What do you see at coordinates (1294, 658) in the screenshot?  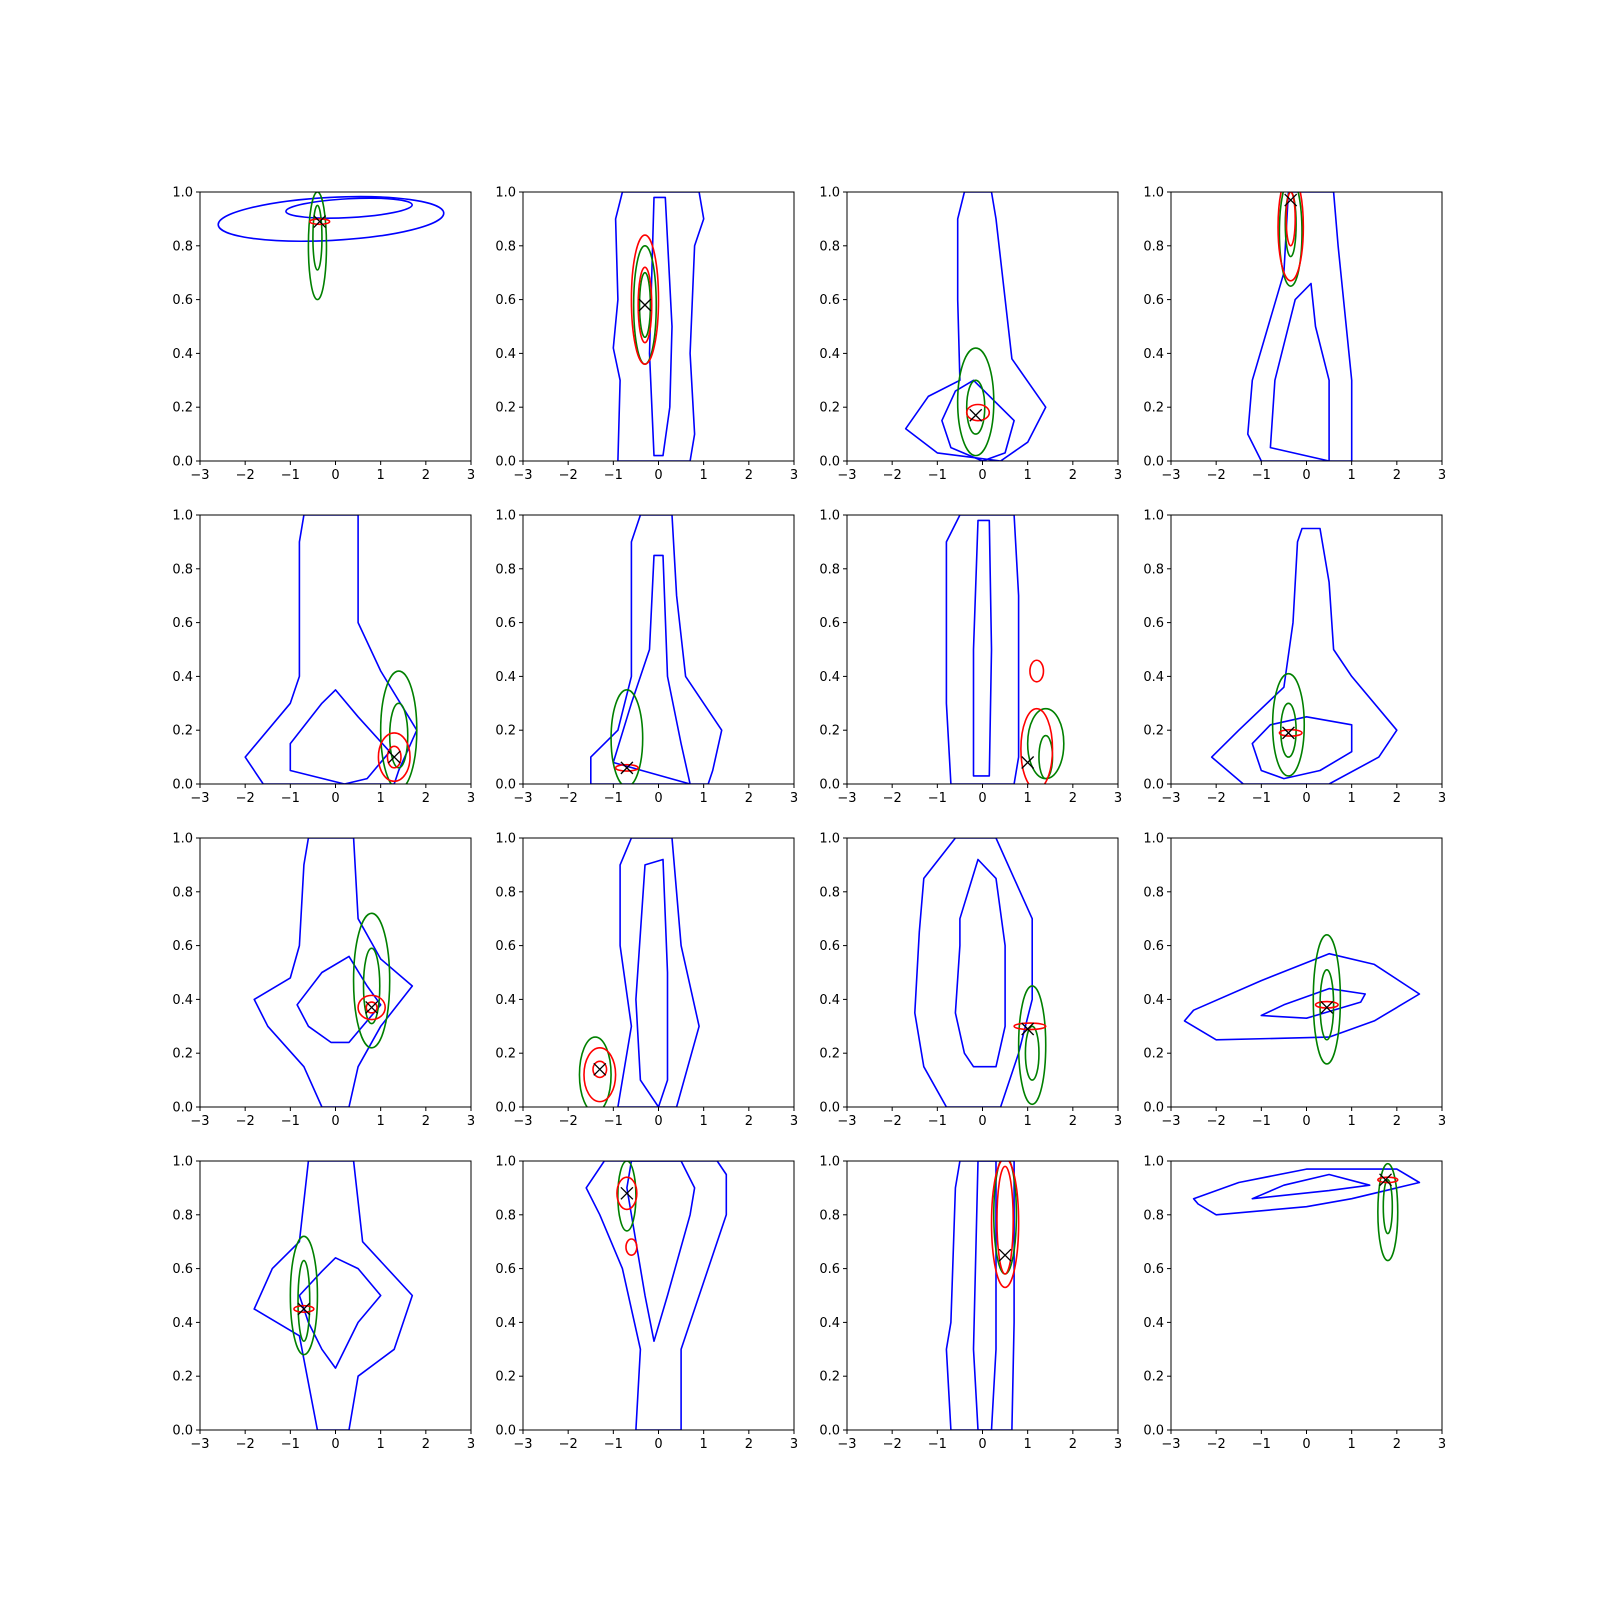 I see `subplot-8: −3 −2 −1 0 1 2 3 0.0 0.2 0.4 0.6 0.8 1.0` at bounding box center [1294, 658].